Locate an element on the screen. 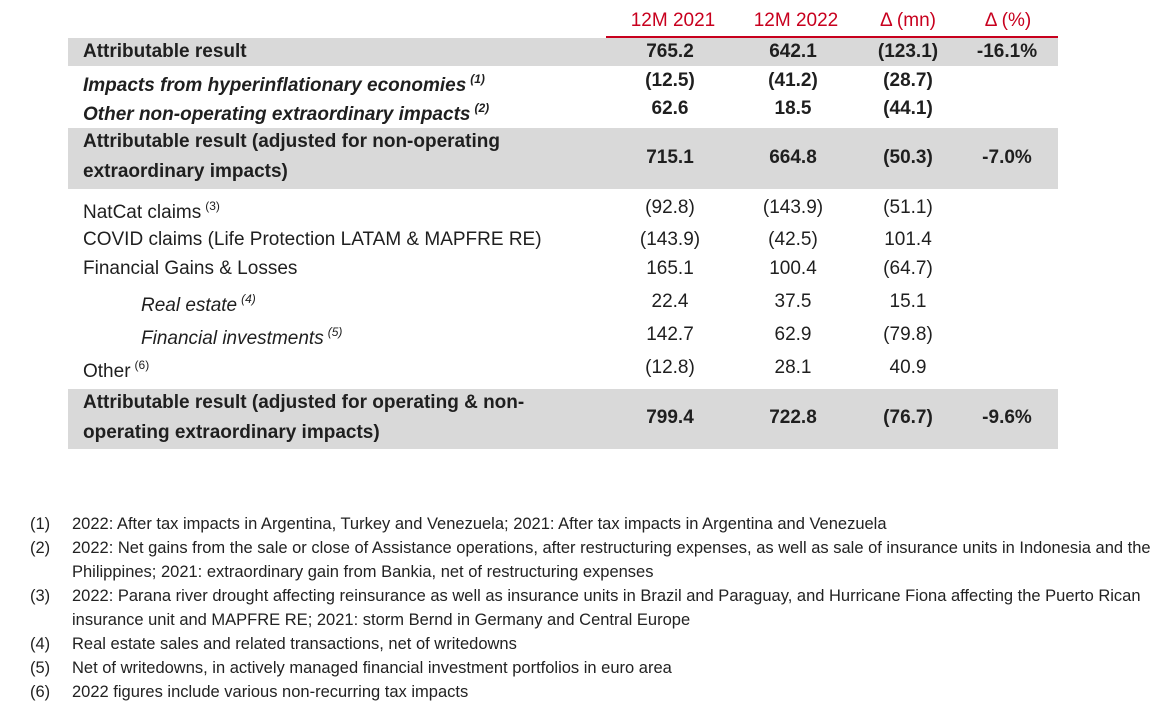 This screenshot has height=715, width=1170. value-2021: (92.8) is located at coordinates (670, 207).